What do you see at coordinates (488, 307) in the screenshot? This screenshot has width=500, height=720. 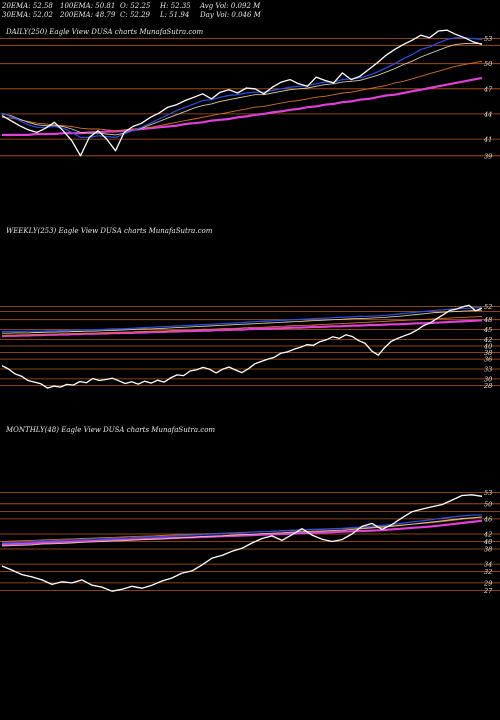 I see `weekly-ytick-label-0: 52` at bounding box center [488, 307].